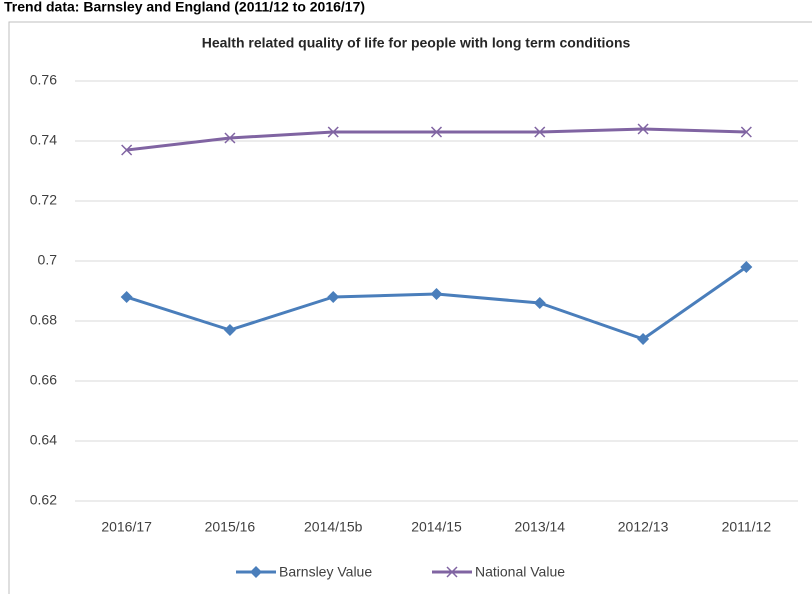 The width and height of the screenshot is (812, 594). Describe the element at coordinates (43, 500) in the screenshot. I see `y-tick-label: 0.62` at that location.